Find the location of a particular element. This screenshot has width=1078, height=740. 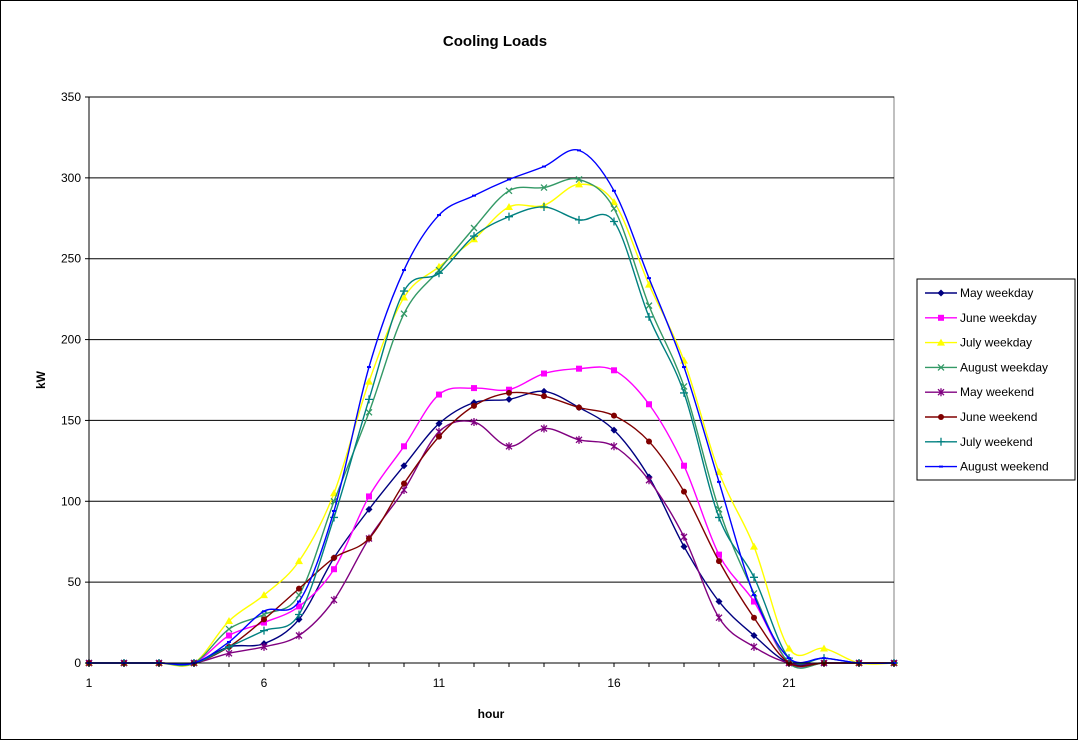

y-axis-ticks: 0 50 100 150 200 250 300 350 is located at coordinates (75, 380).